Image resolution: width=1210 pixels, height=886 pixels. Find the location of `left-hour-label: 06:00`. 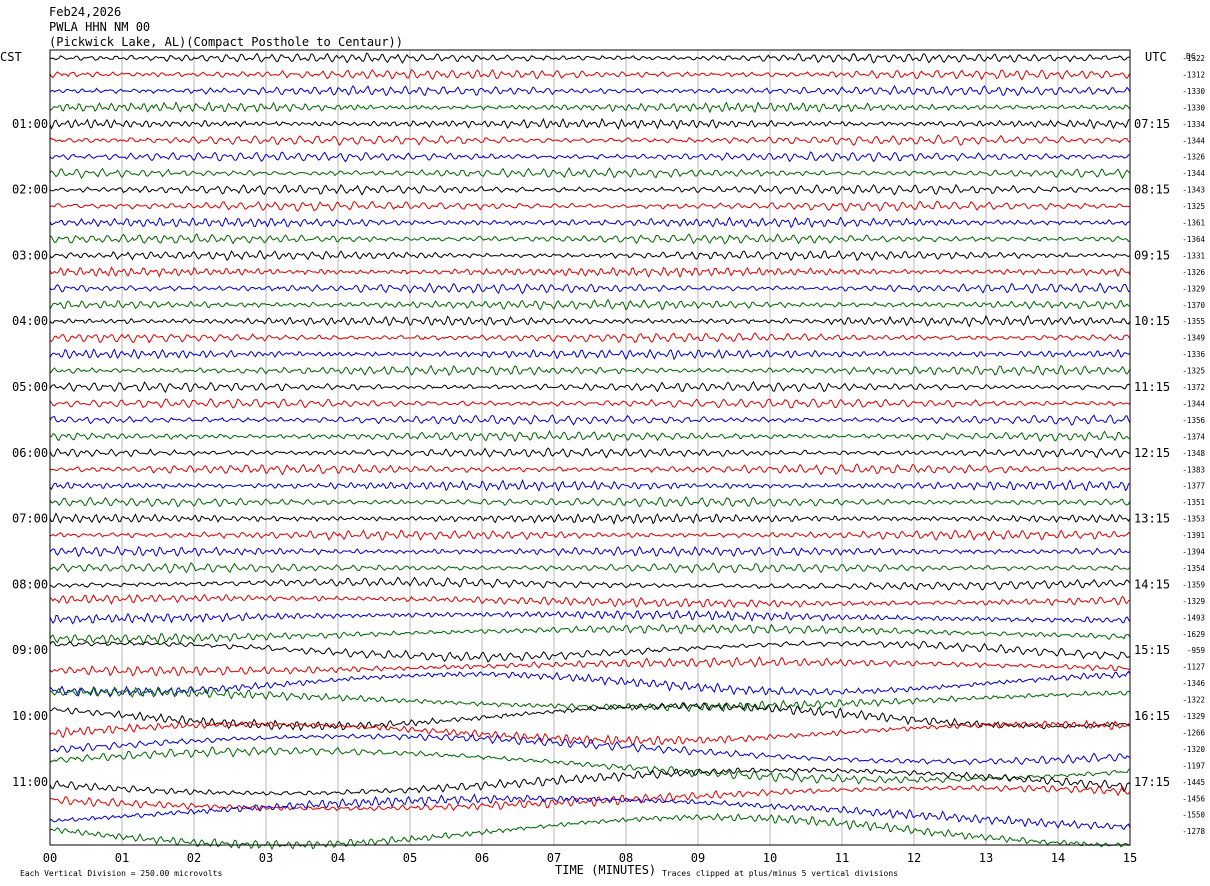

left-hour-label: 06:00 is located at coordinates (30, 453).